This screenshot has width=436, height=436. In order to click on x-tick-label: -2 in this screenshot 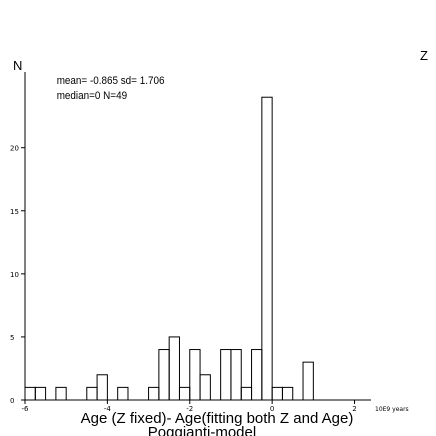, I will do `click(189, 409)`.